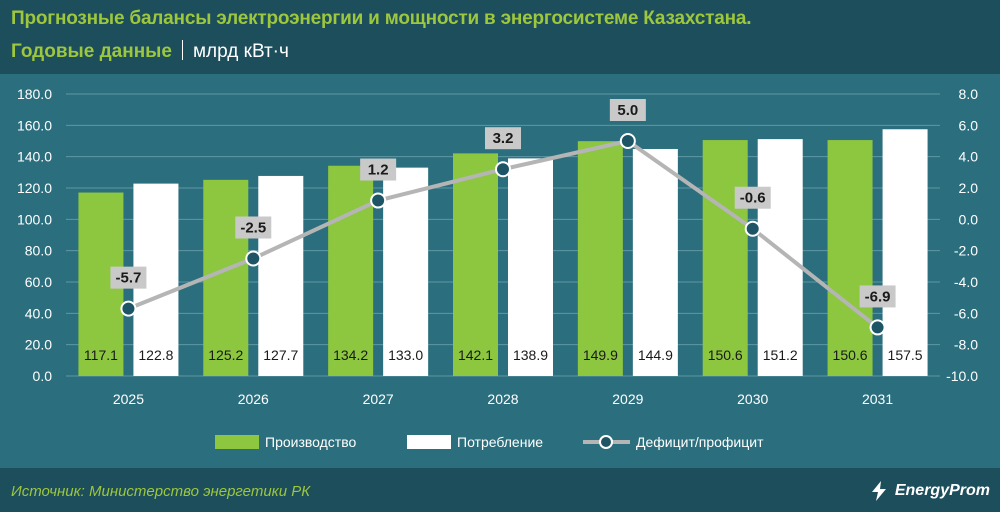 This screenshot has width=1000, height=512. Describe the element at coordinates (966, 345) in the screenshot. I see `right-axis-tick: -8.0` at that location.